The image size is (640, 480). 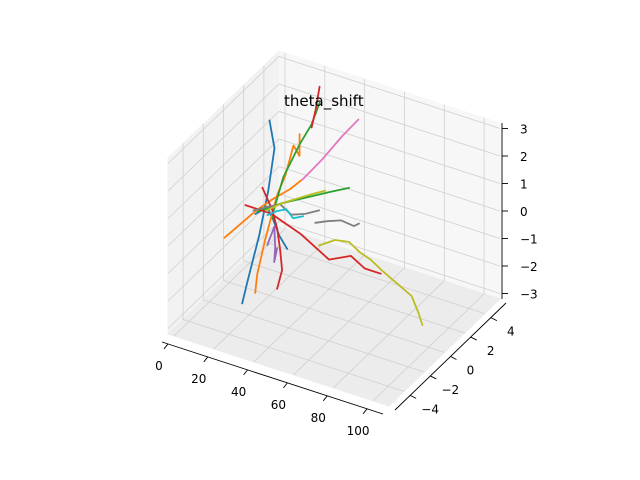 I want to click on z-tick-label: −1, so click(x=529, y=240).